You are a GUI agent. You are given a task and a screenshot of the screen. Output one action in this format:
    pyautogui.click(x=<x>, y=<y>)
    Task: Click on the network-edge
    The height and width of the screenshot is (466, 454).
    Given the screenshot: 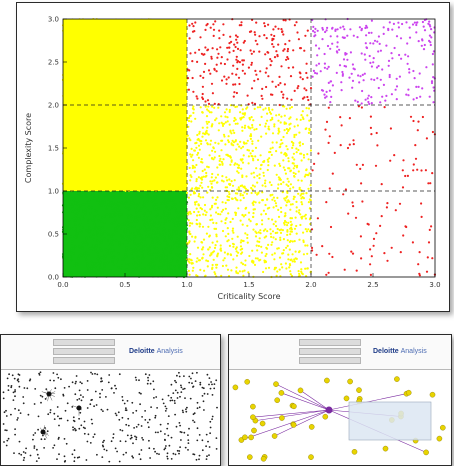 What is the action you would take?
    pyautogui.click(x=302, y=423)
    